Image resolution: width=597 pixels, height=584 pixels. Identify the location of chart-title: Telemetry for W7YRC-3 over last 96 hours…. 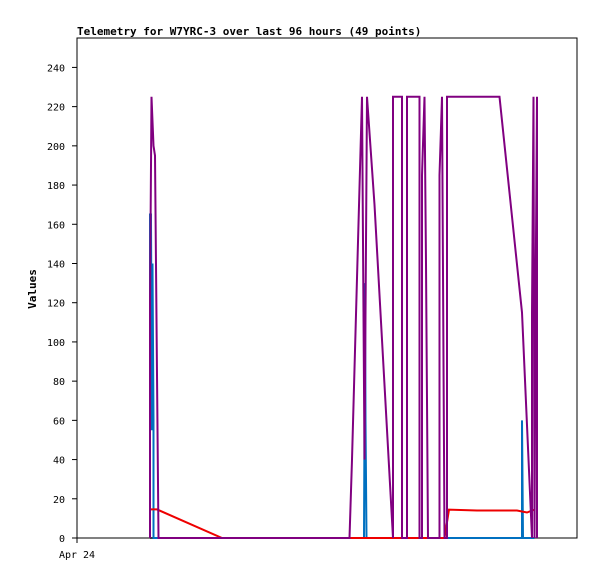
(249, 31).